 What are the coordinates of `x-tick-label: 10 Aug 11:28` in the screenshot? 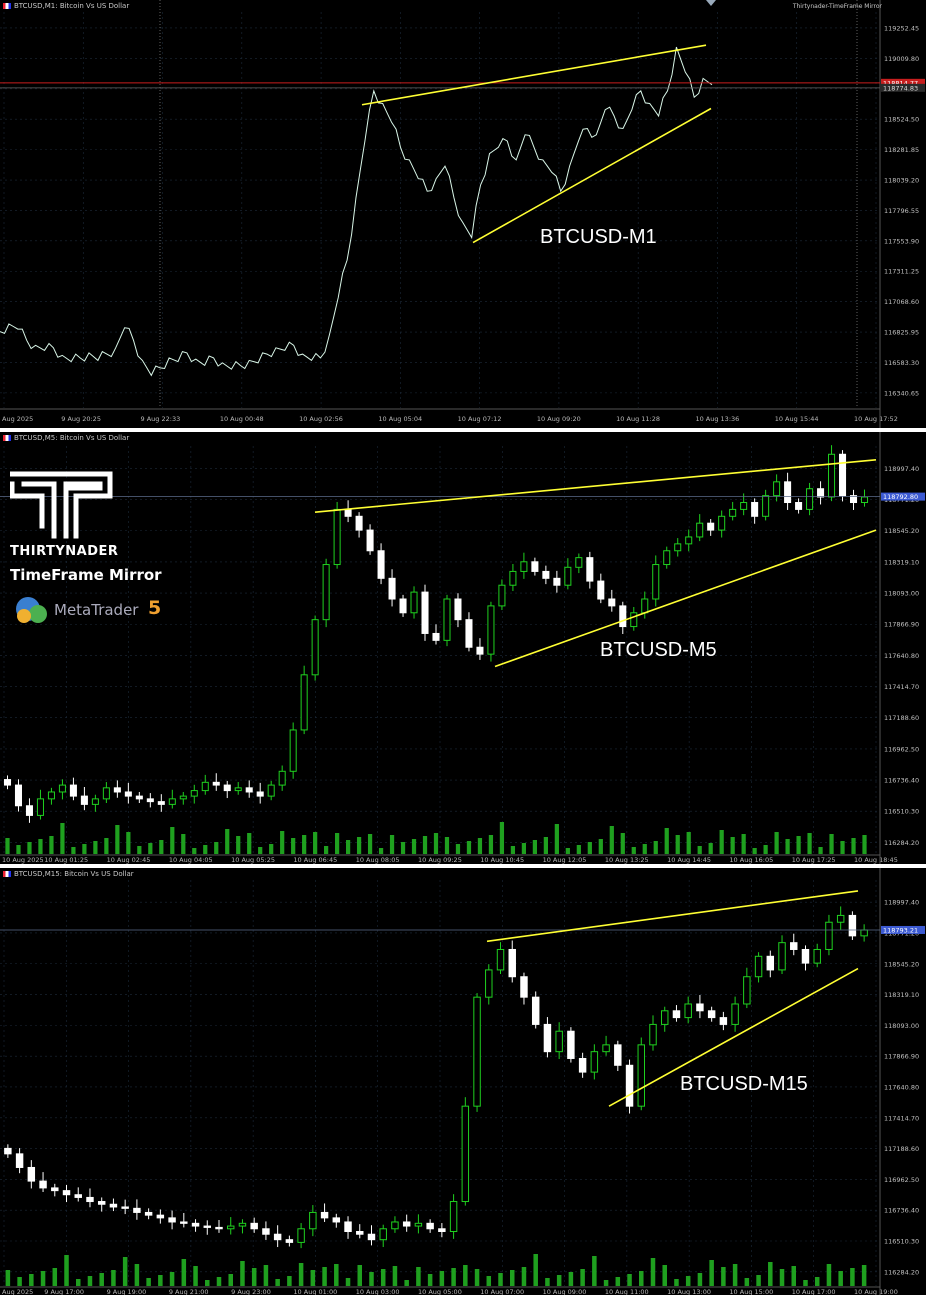 It's located at (638, 419).